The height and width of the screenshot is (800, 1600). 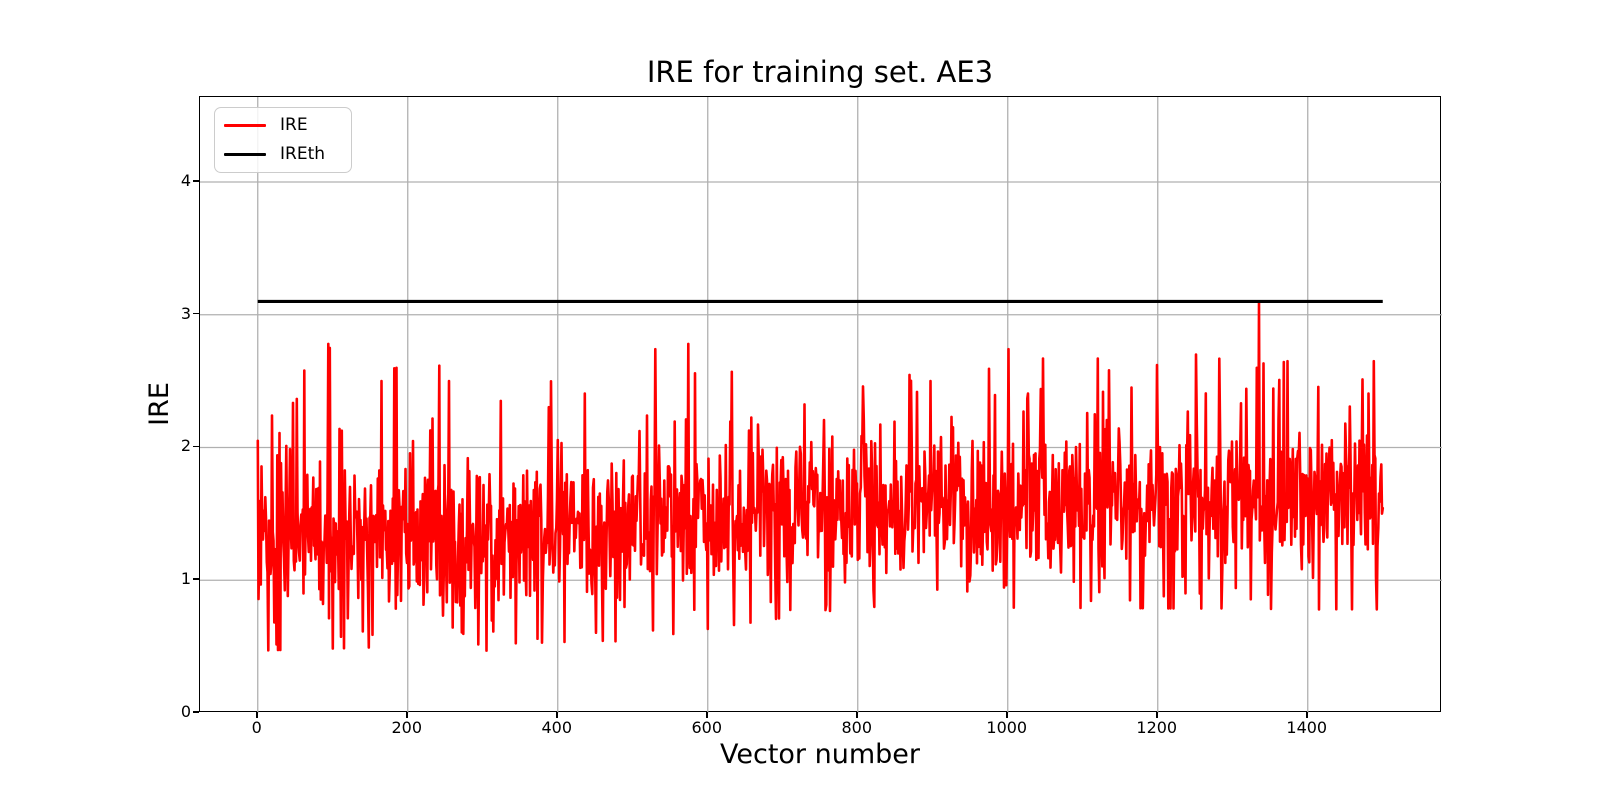 What do you see at coordinates (185, 446) in the screenshot?
I see `y-tick-label: 2` at bounding box center [185, 446].